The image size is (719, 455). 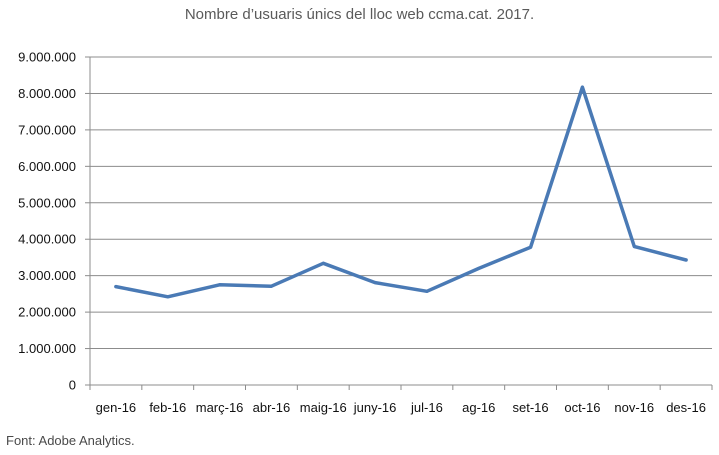 What do you see at coordinates (70, 440) in the screenshot?
I see `source-note: Font: Adobe Analytics.` at bounding box center [70, 440].